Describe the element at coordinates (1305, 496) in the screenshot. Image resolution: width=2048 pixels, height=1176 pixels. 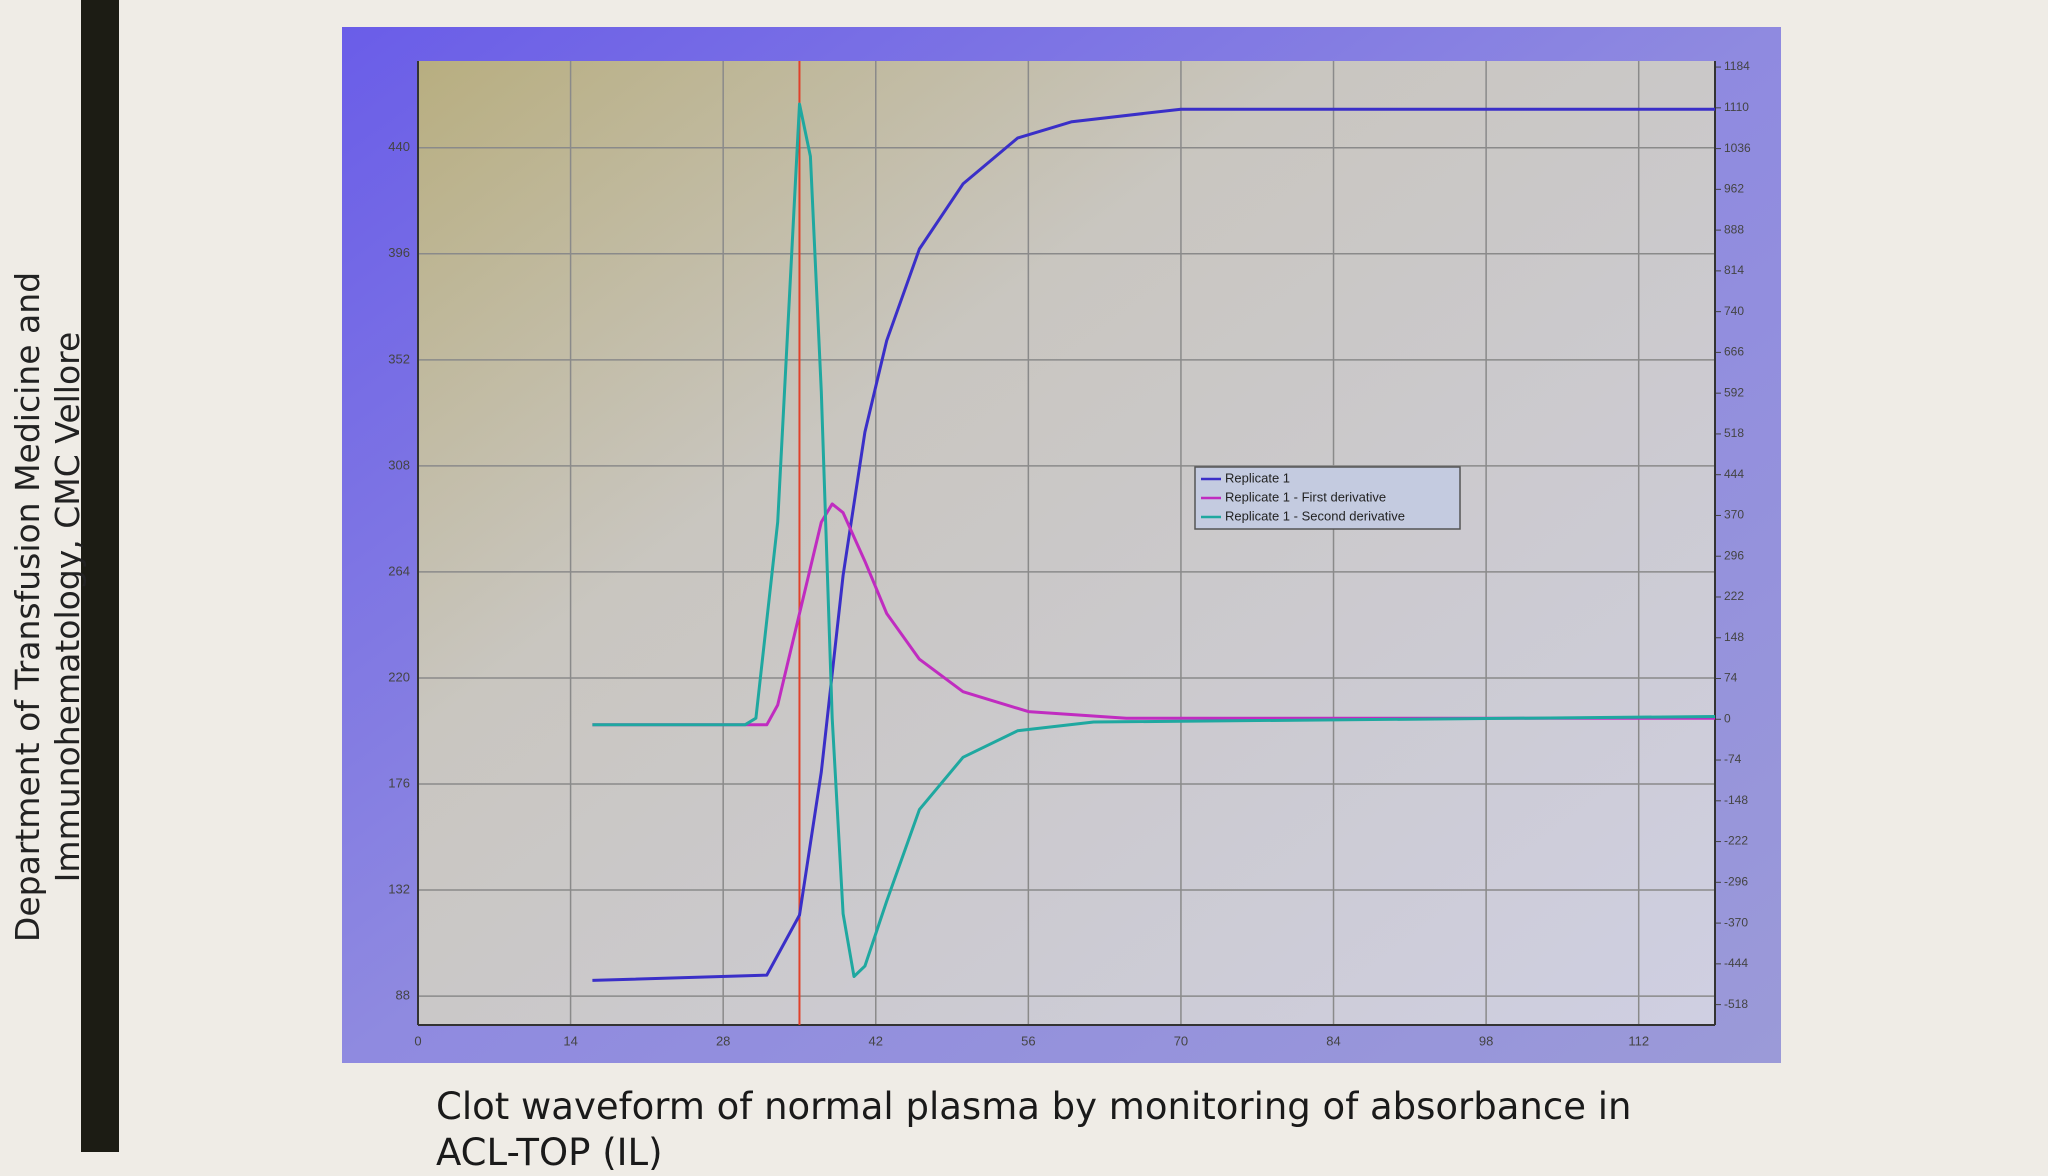
I see `legend-label: Replicate 1 - First derivative` at that location.